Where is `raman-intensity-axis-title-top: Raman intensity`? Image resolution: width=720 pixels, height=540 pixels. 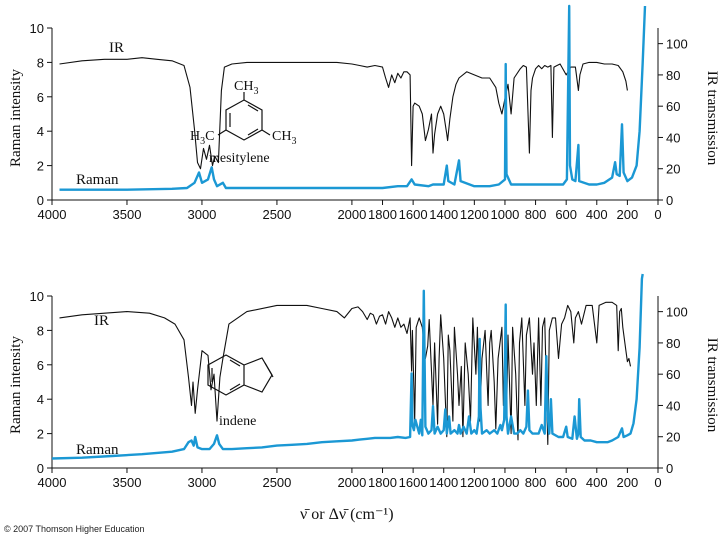 raman-intensity-axis-title-top: Raman intensity is located at coordinates (16, 118).